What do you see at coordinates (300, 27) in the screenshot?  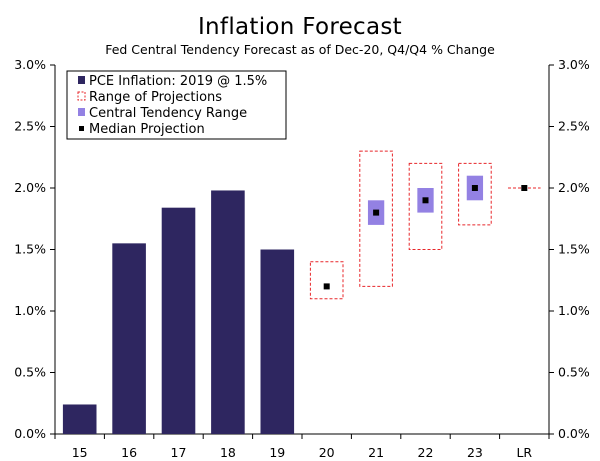 I see `chart-title: Inflation Forecast` at bounding box center [300, 27].